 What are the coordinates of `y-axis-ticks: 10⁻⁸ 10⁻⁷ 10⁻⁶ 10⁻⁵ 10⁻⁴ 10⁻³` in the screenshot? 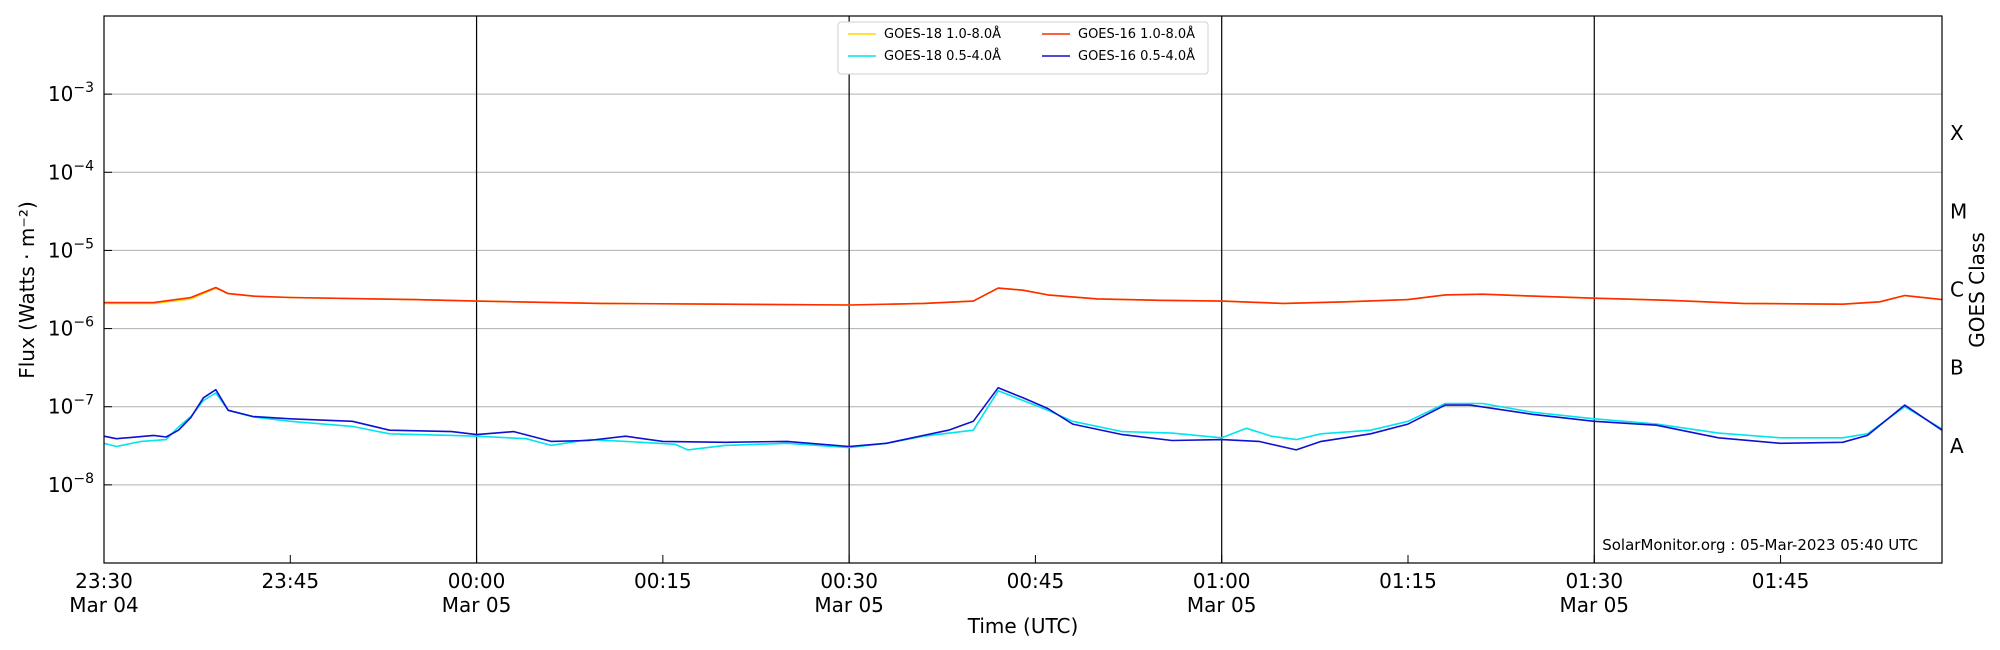 It's located at (80, 288).